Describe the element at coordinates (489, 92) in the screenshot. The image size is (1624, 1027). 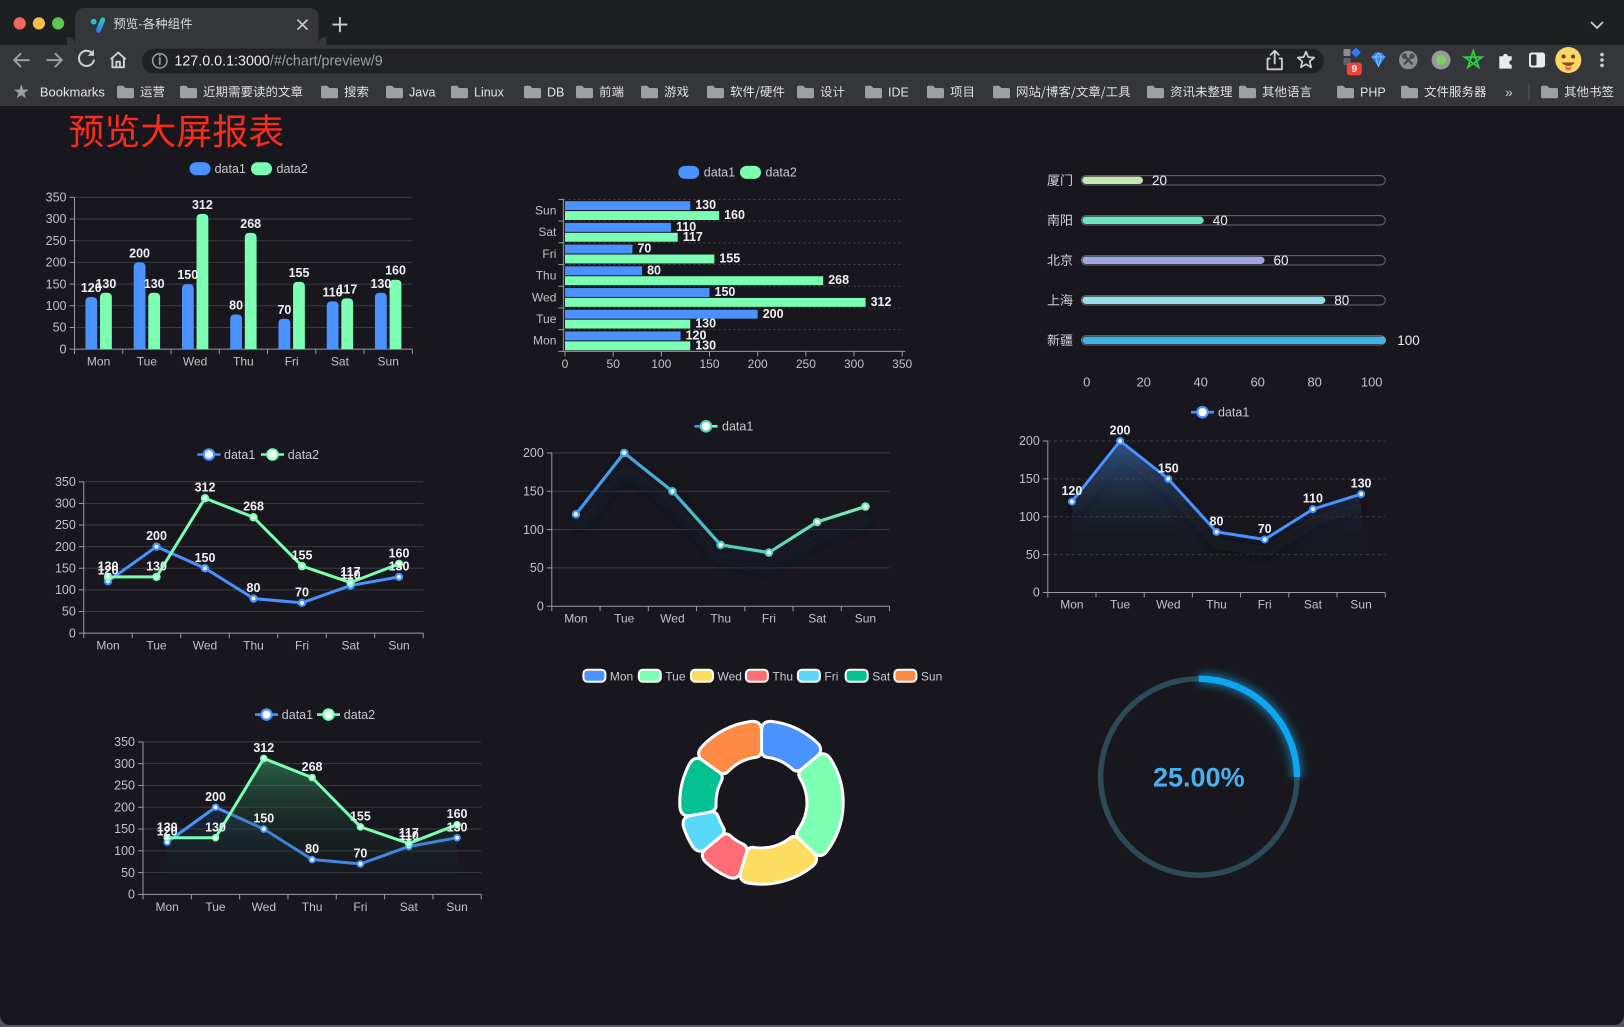
I see `svg-text: Linux` at that location.